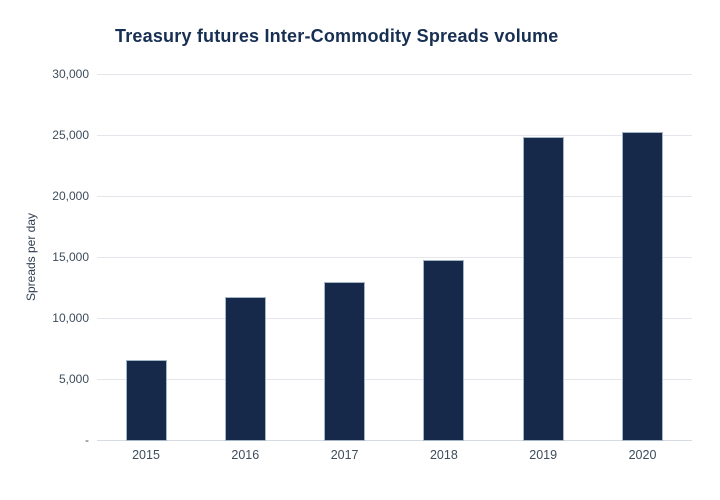 The width and height of the screenshot is (720, 500). Describe the element at coordinates (70, 74) in the screenshot. I see `y-tick-label: 30,000` at that location.